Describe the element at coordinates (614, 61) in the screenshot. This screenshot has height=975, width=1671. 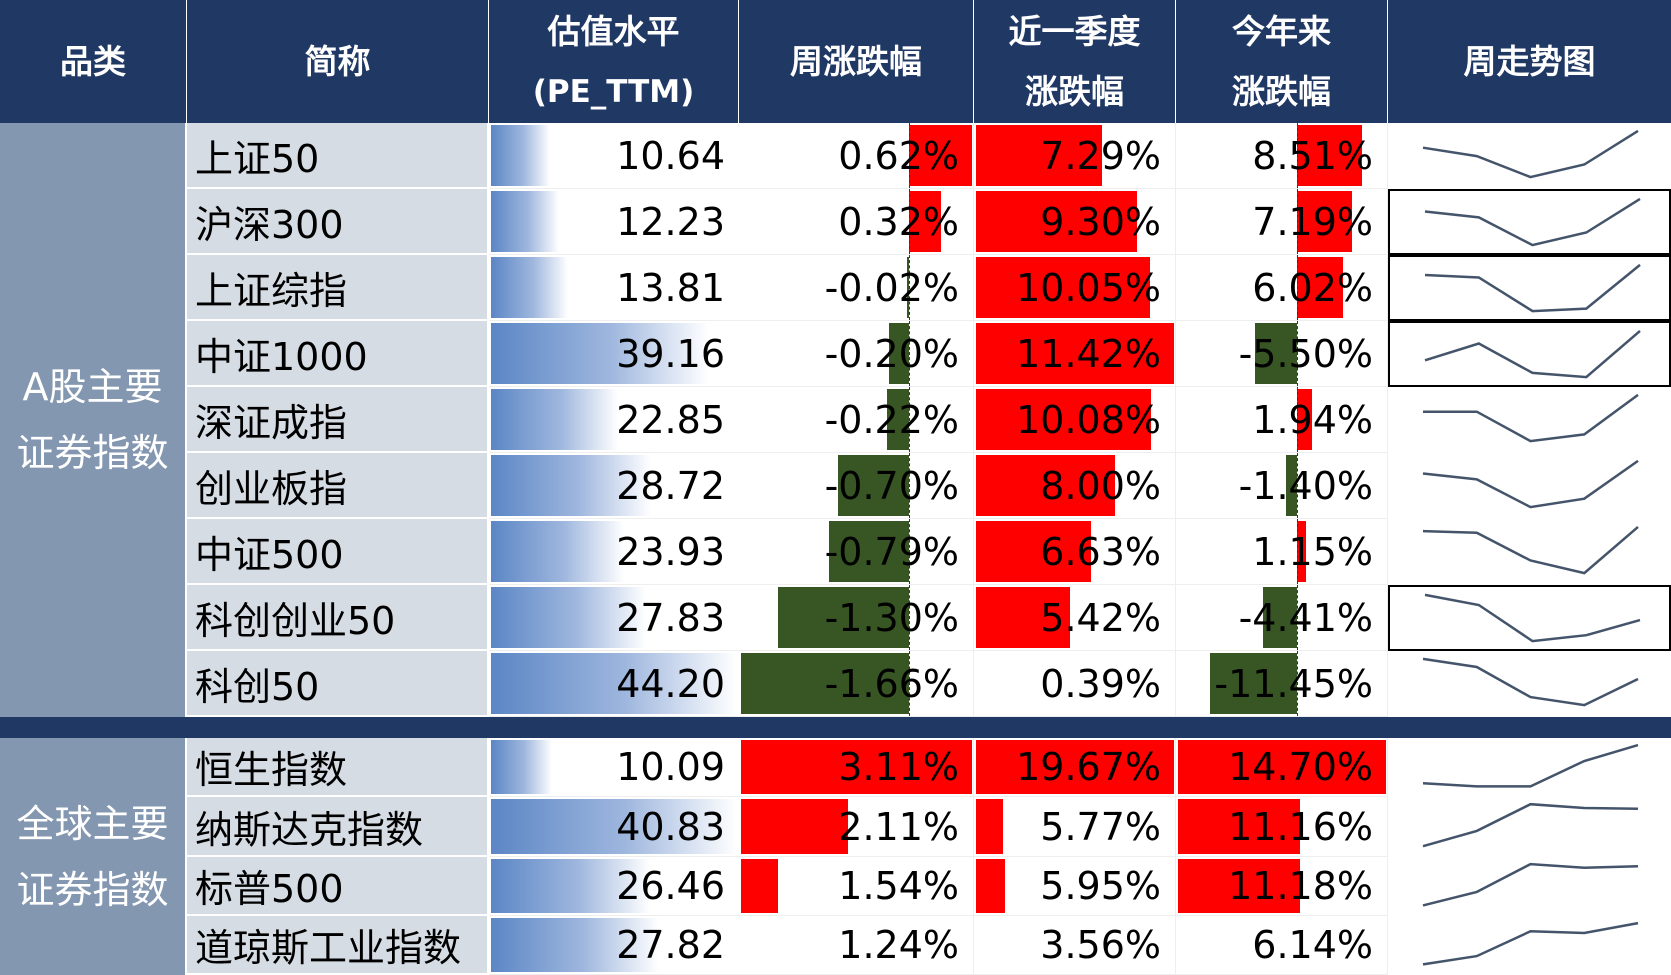
I see `header-pe: 估值水平 (PE_TTM)` at that location.